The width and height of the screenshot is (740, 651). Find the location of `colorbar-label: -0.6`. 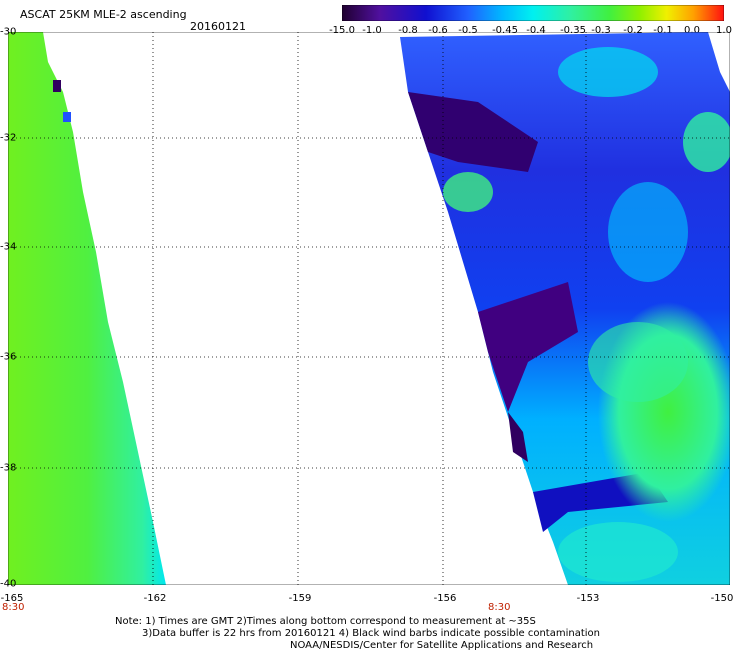

colorbar-label: -0.6 is located at coordinates (438, 30).